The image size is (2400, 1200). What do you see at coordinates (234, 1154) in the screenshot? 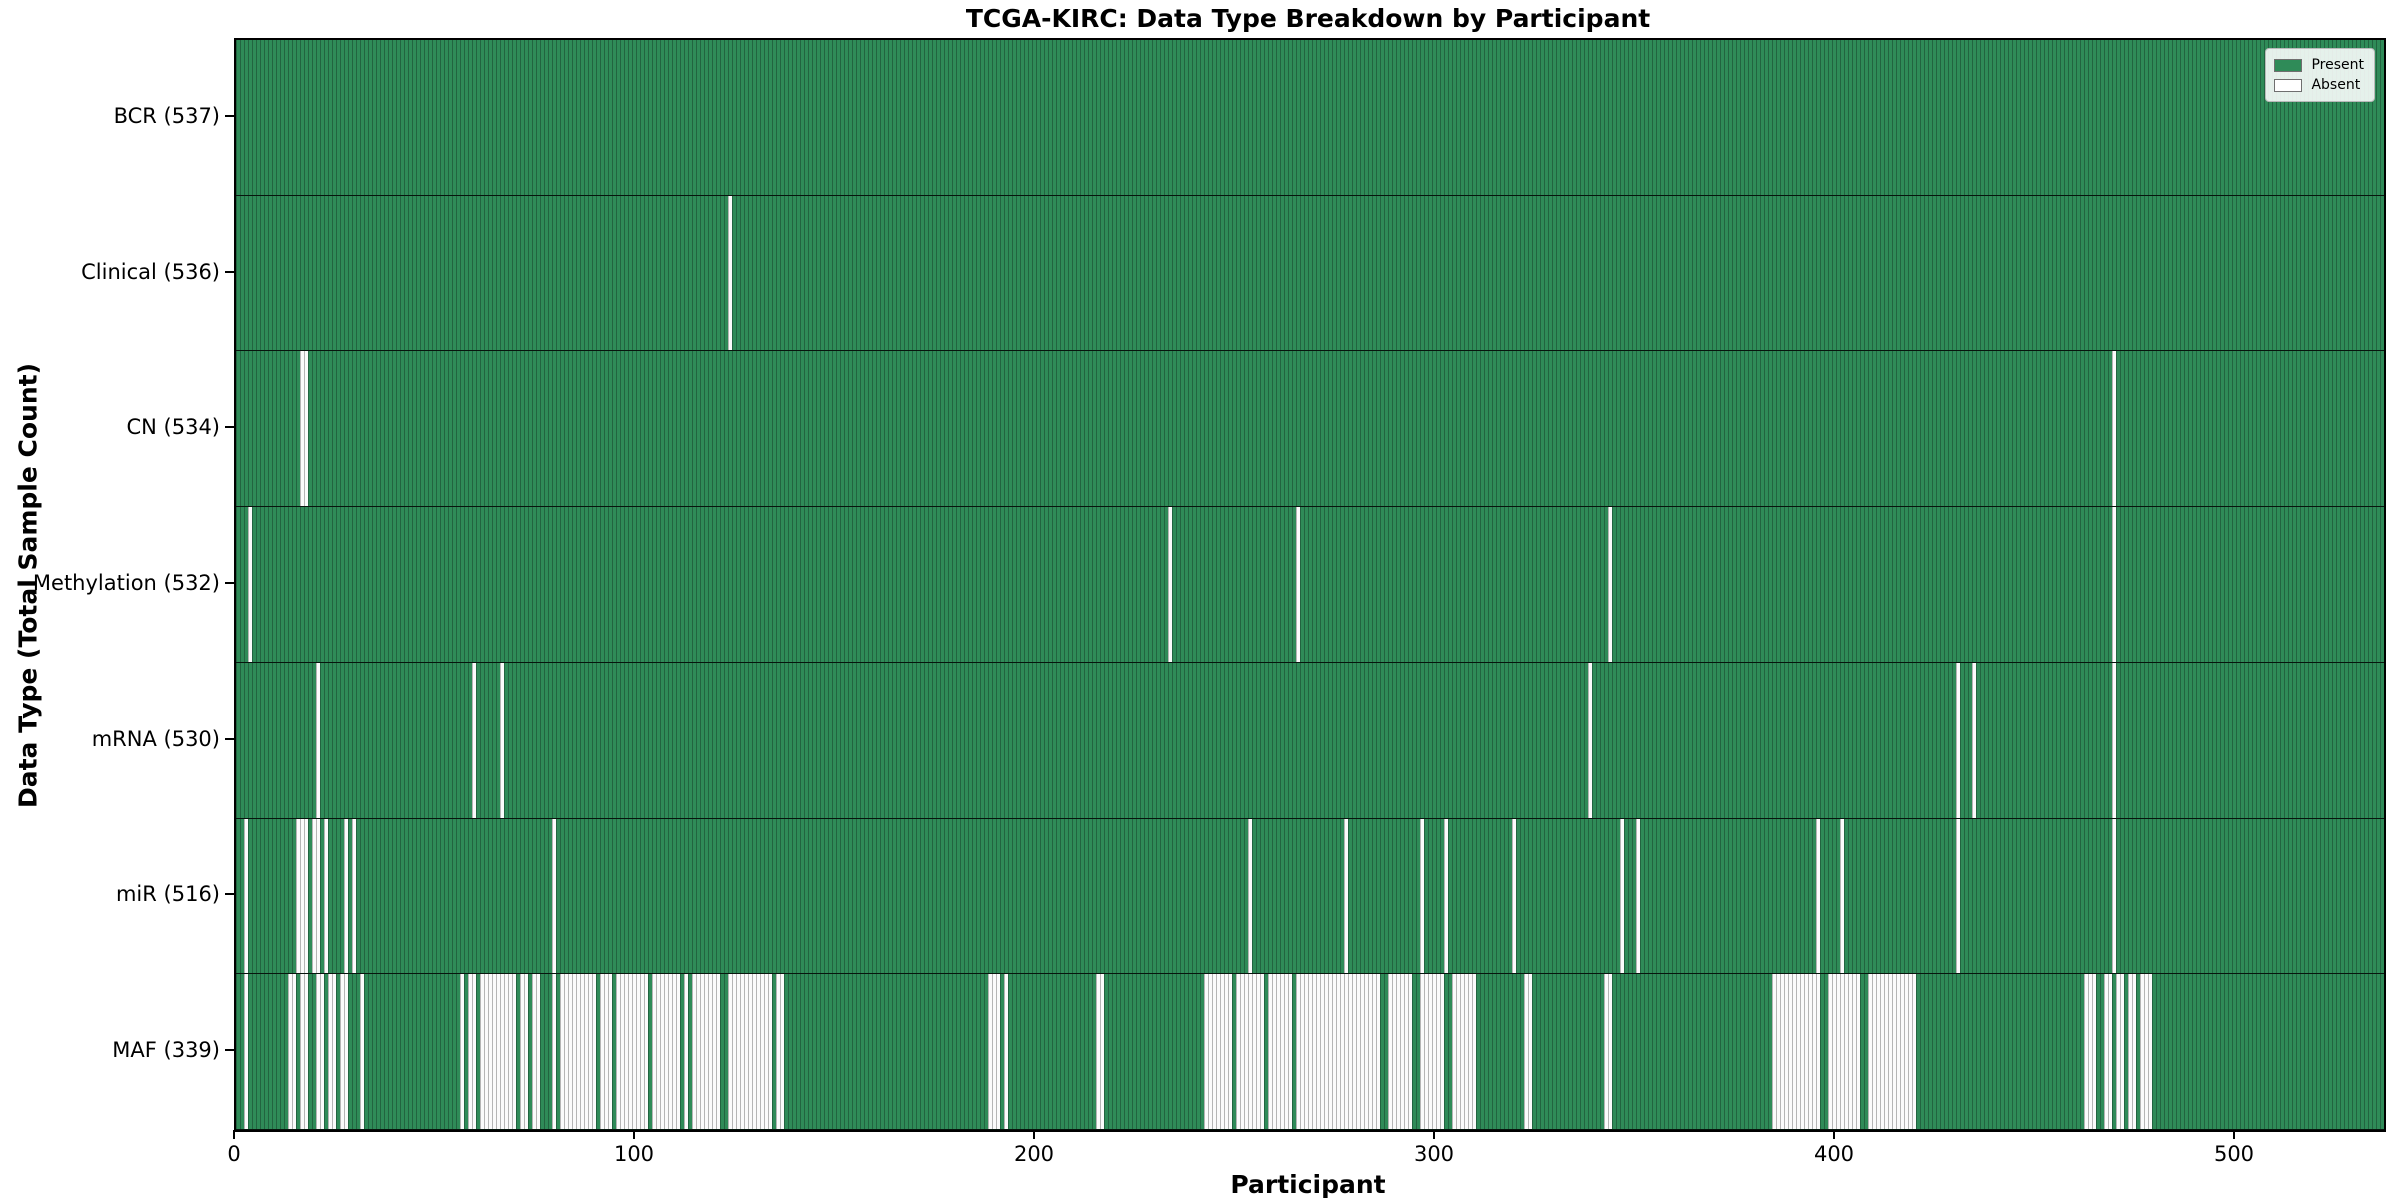
I see `x-tick-label: 0` at bounding box center [234, 1154].